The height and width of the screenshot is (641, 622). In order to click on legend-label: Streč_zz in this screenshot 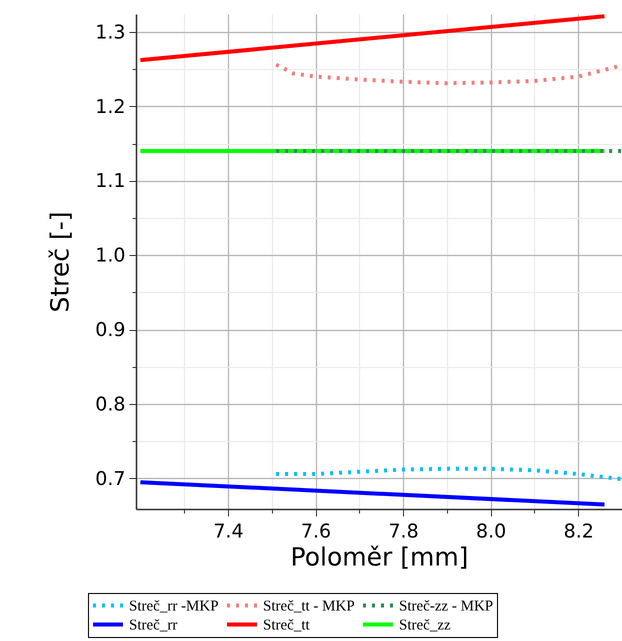, I will do `click(425, 626)`.